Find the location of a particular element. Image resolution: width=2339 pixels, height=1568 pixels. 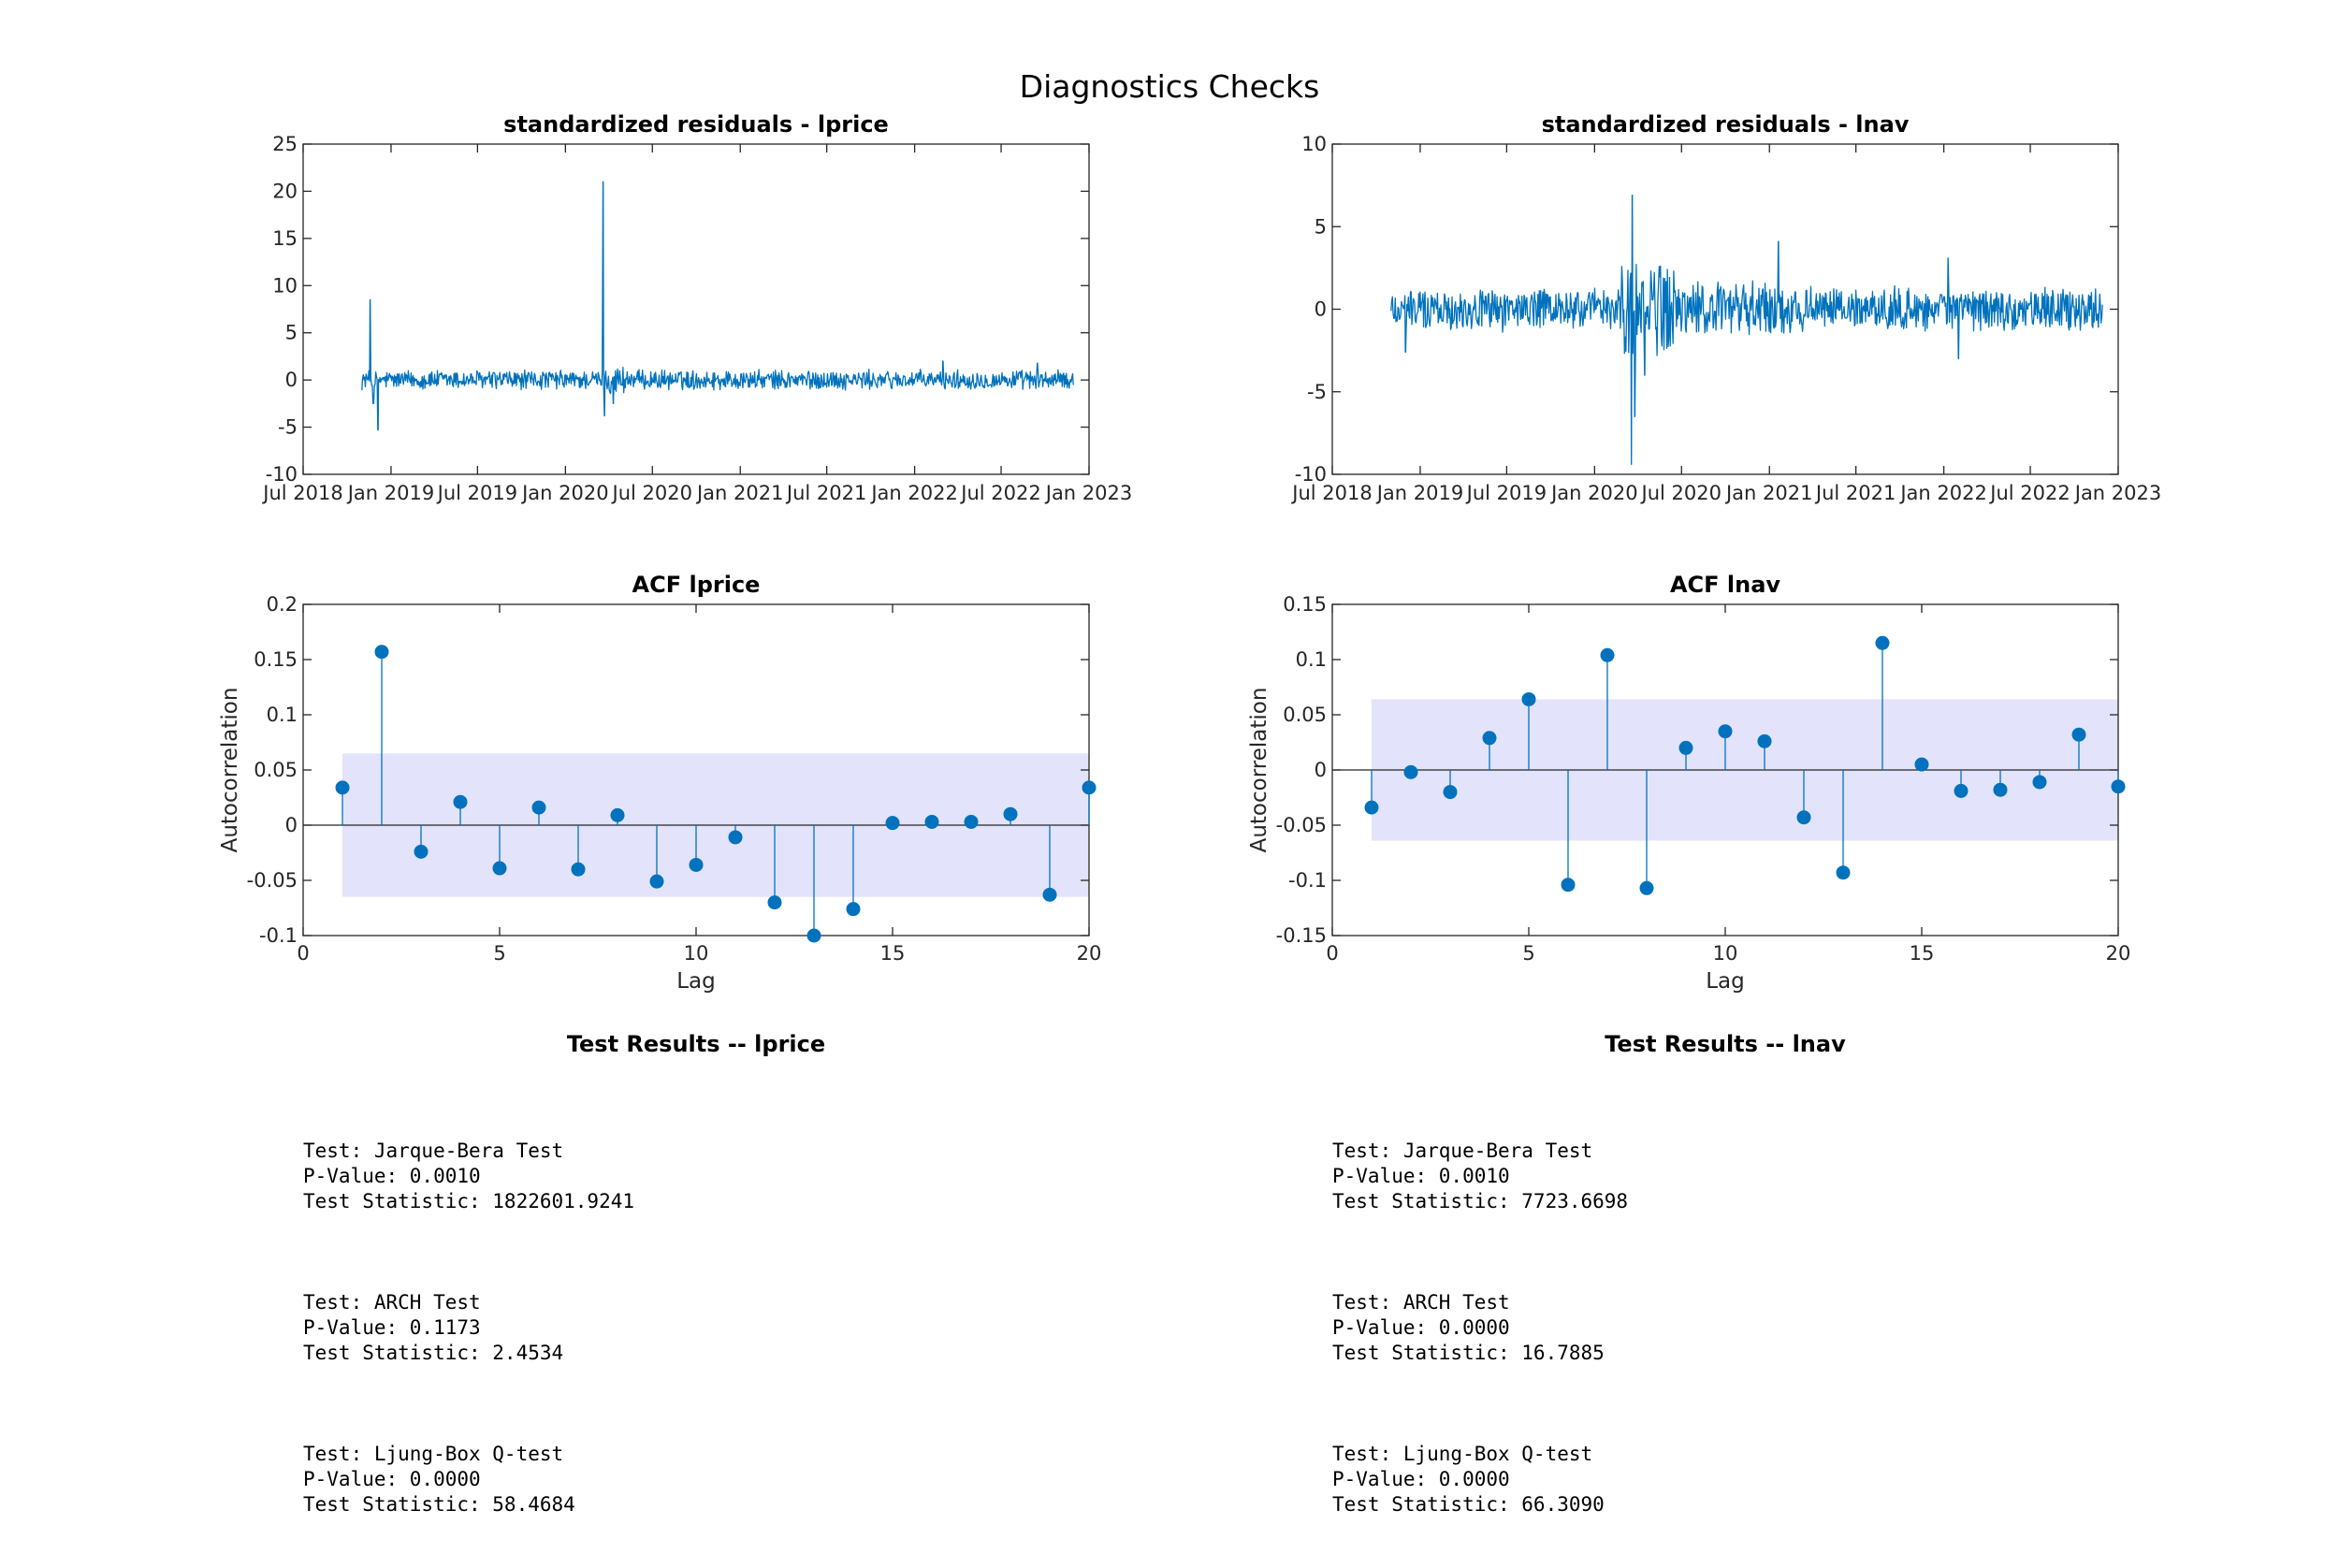

figure-title: Diagnostics Checks is located at coordinates (1170, 87).